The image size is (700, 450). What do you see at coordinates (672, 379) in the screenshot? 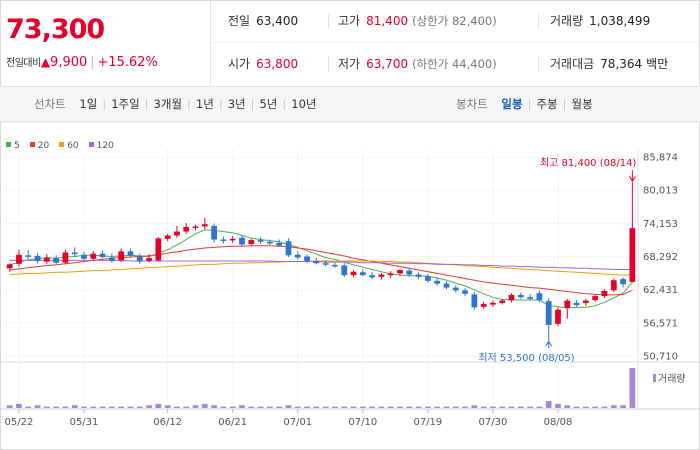
I see `volume-label: 거래량` at bounding box center [672, 379].